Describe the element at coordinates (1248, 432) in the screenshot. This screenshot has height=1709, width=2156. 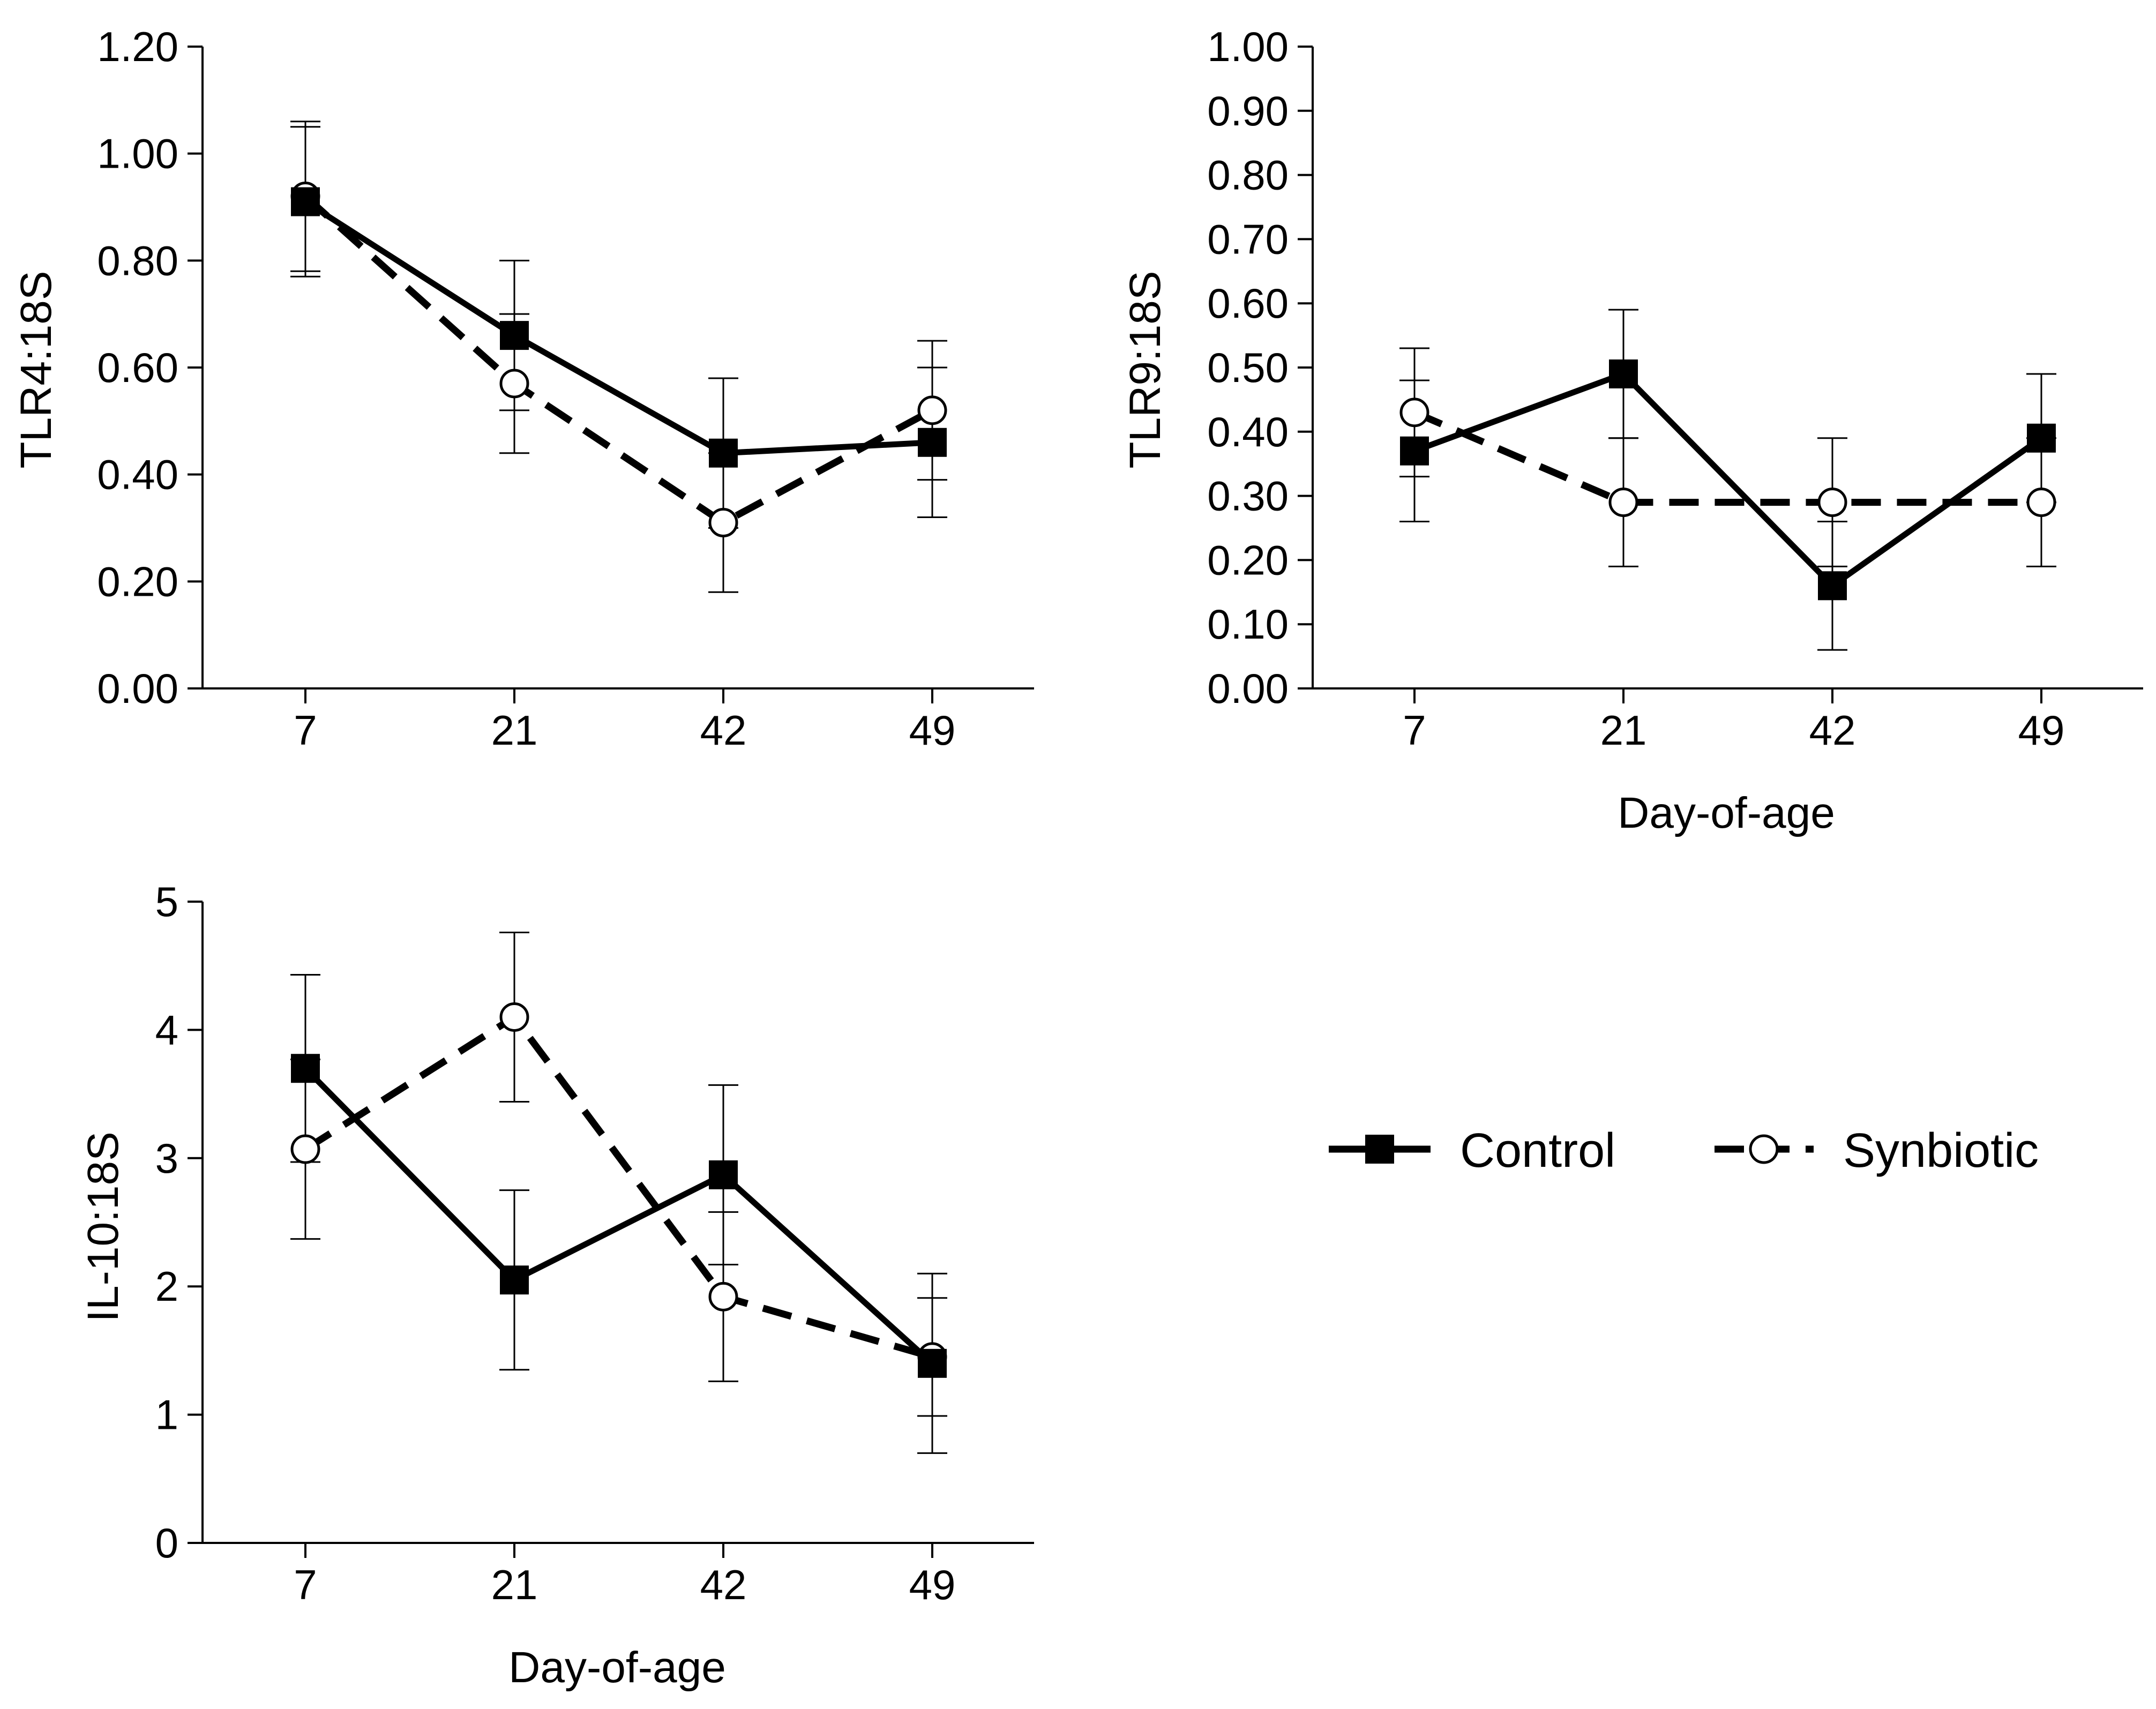
I see `tlr9-y-tick-label: 0.40` at that location.